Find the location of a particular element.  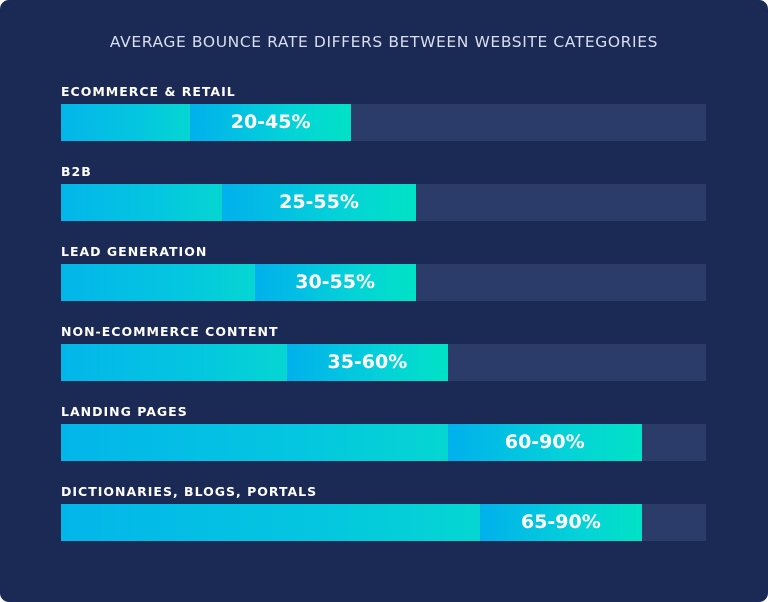

range-value-label: 20-45% is located at coordinates (270, 122).